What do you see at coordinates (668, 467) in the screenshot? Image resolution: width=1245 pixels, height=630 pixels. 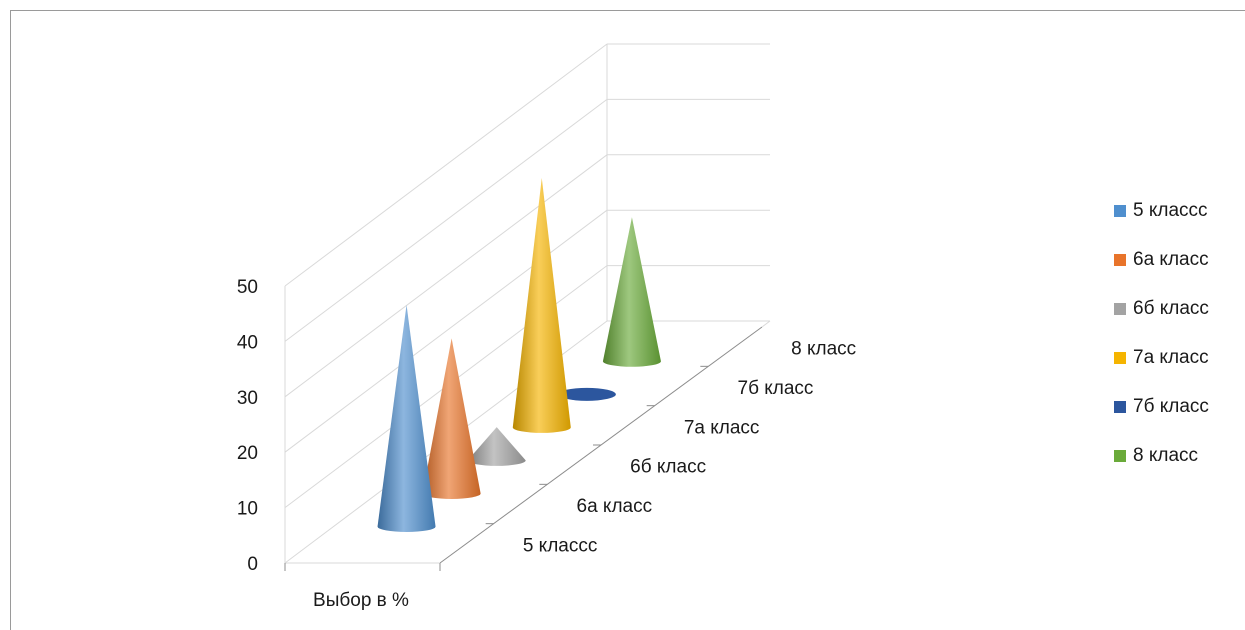 I see `depth-label: 6б класс` at bounding box center [668, 467].